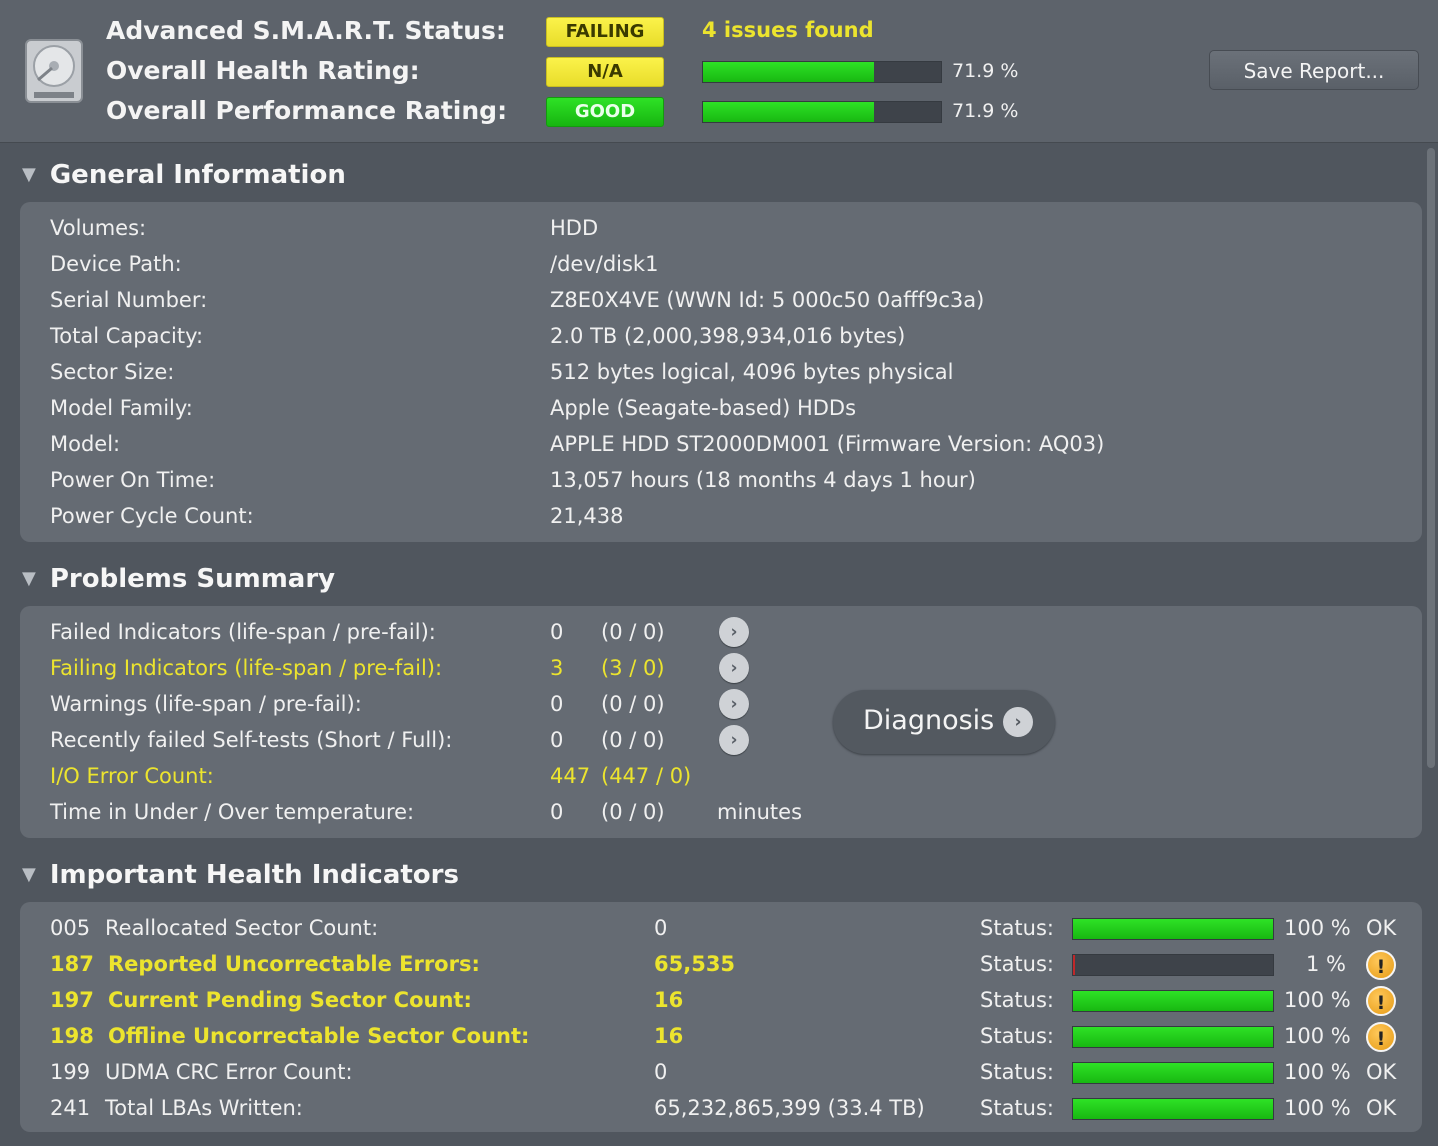 The height and width of the screenshot is (1146, 1438). I want to click on general-info-header: ▼ General Information, so click(184, 175).